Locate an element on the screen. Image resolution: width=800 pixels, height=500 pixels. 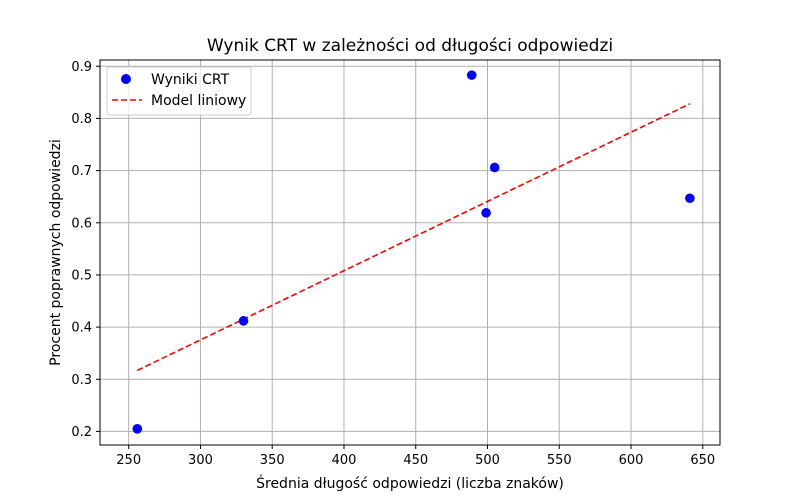
x-tick-label: 500 is located at coordinates (487, 460).